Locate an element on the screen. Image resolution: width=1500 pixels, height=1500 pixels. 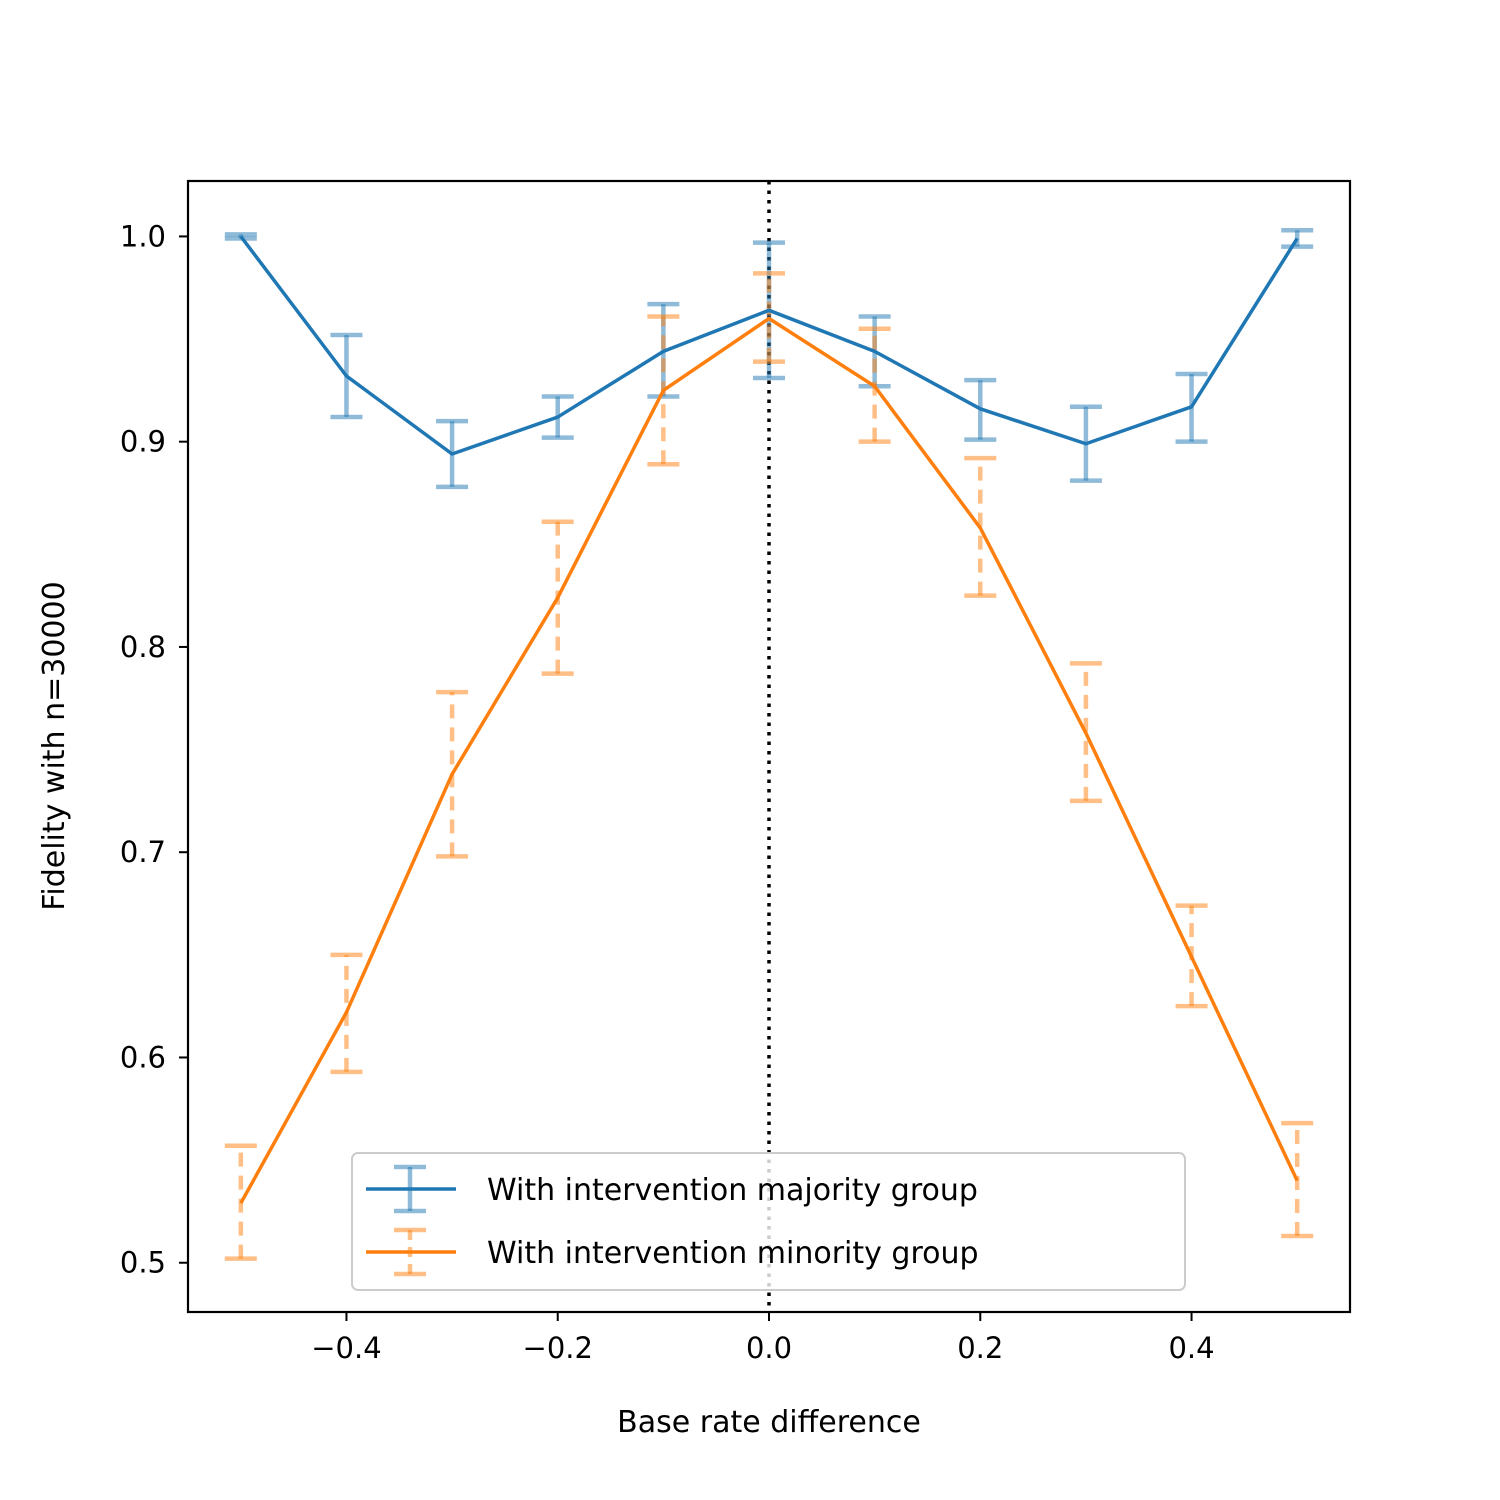
legend-label: With intervention majority group is located at coordinates (732, 1190).